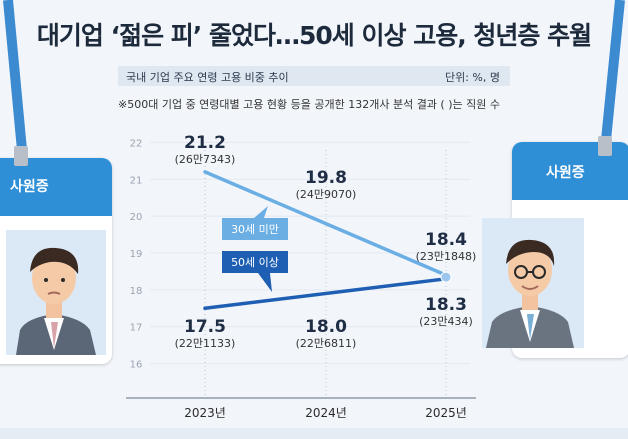 The height and width of the screenshot is (439, 628). I want to click on x-tick-label: 2025년, so click(446, 413).